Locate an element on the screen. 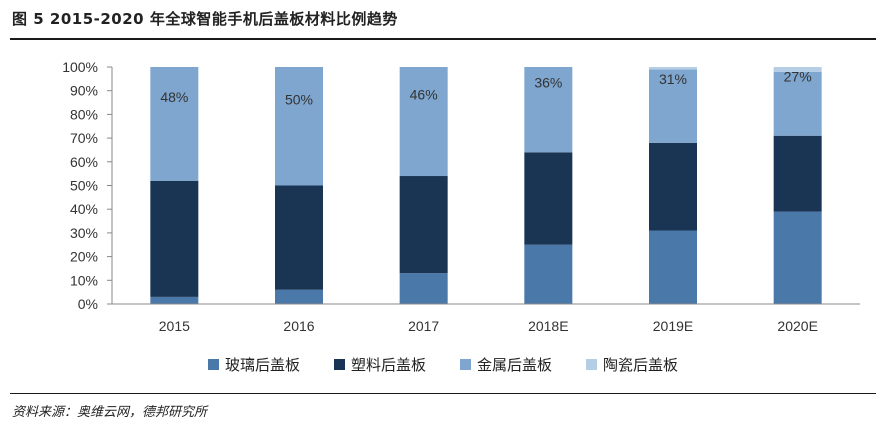  legend-item: 陶瓷后盖板 is located at coordinates (632, 364).